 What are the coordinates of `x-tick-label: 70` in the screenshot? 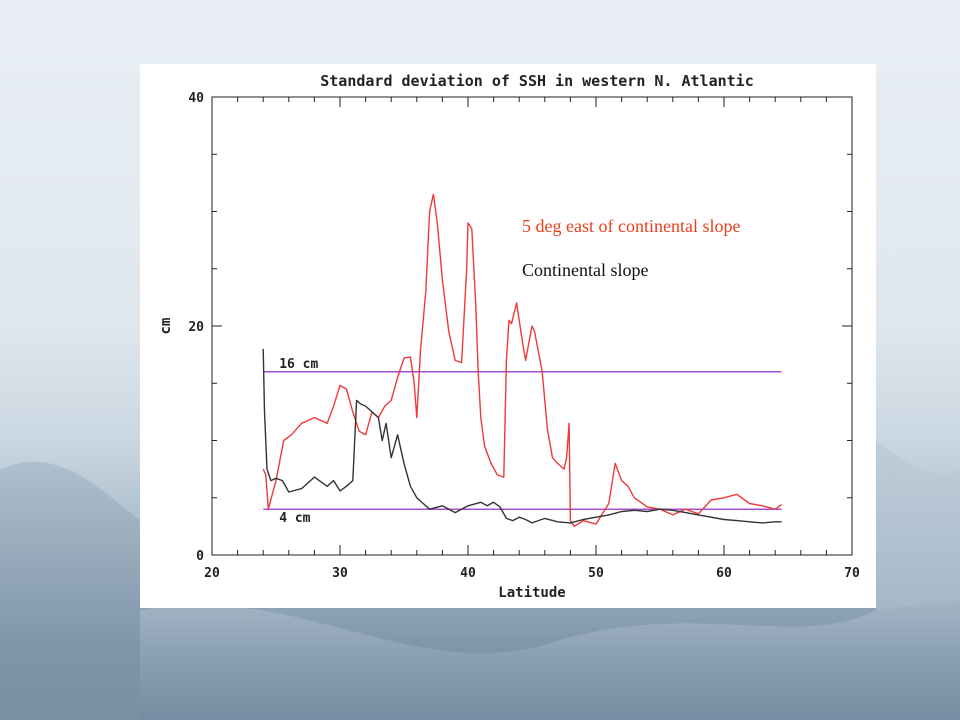 It's located at (852, 573).